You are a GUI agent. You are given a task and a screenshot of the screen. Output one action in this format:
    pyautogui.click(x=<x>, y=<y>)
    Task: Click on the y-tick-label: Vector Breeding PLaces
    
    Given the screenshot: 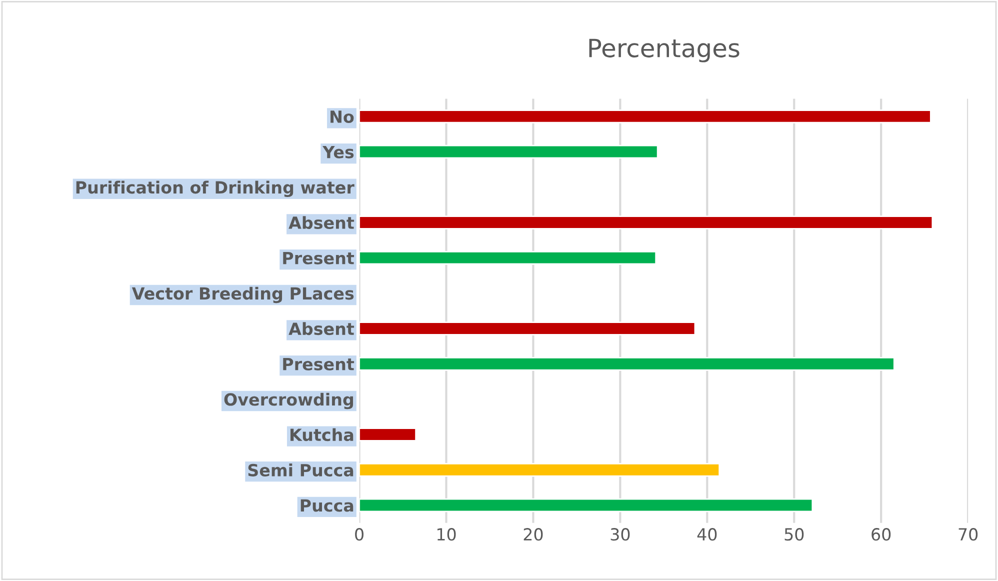 What is the action you would take?
    pyautogui.click(x=243, y=295)
    